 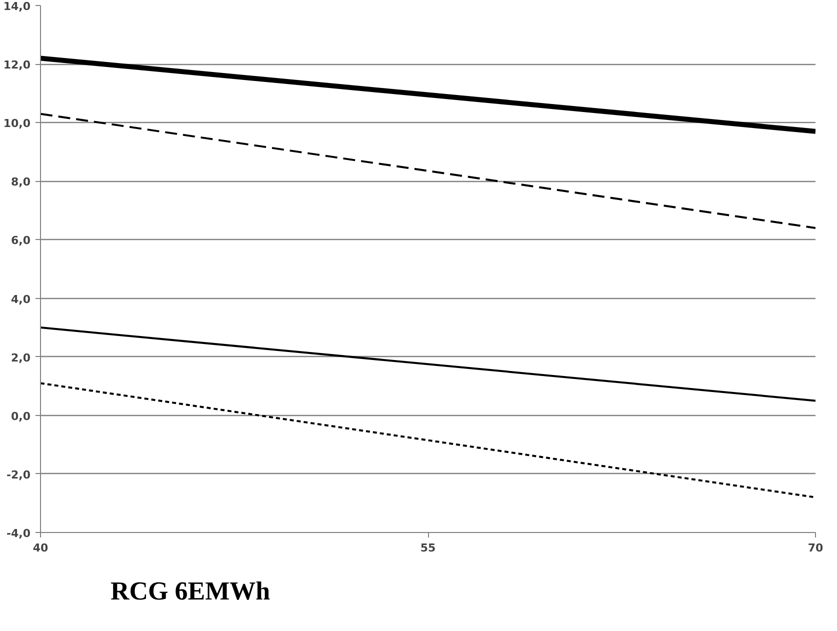 I want to click on y-tick-label: -2,0, so click(x=18, y=475).